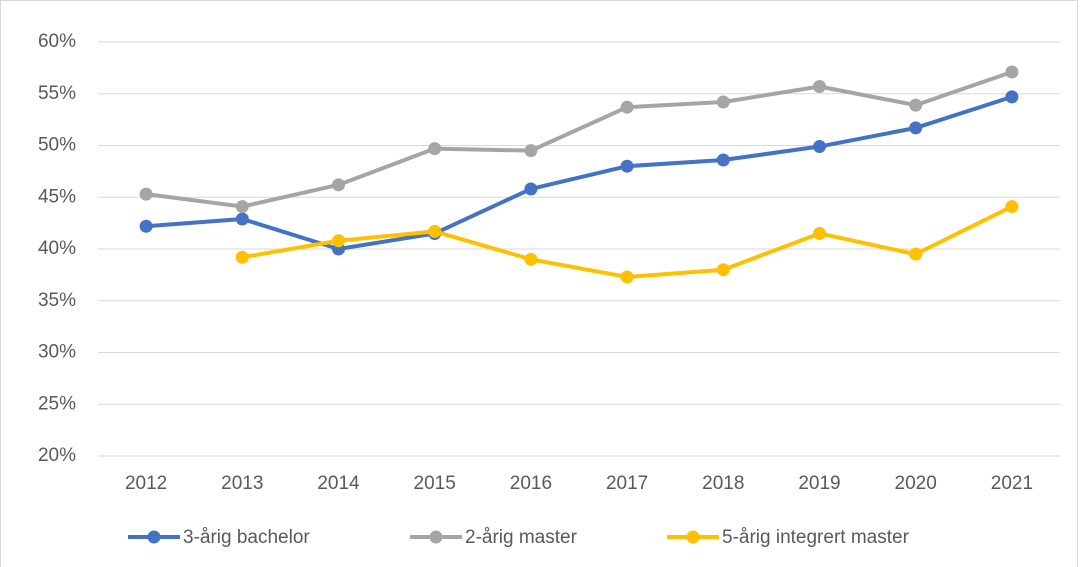 Image resolution: width=1086 pixels, height=567 pixels. What do you see at coordinates (57, 300) in the screenshot?
I see `y-tick-label: 35%` at bounding box center [57, 300].